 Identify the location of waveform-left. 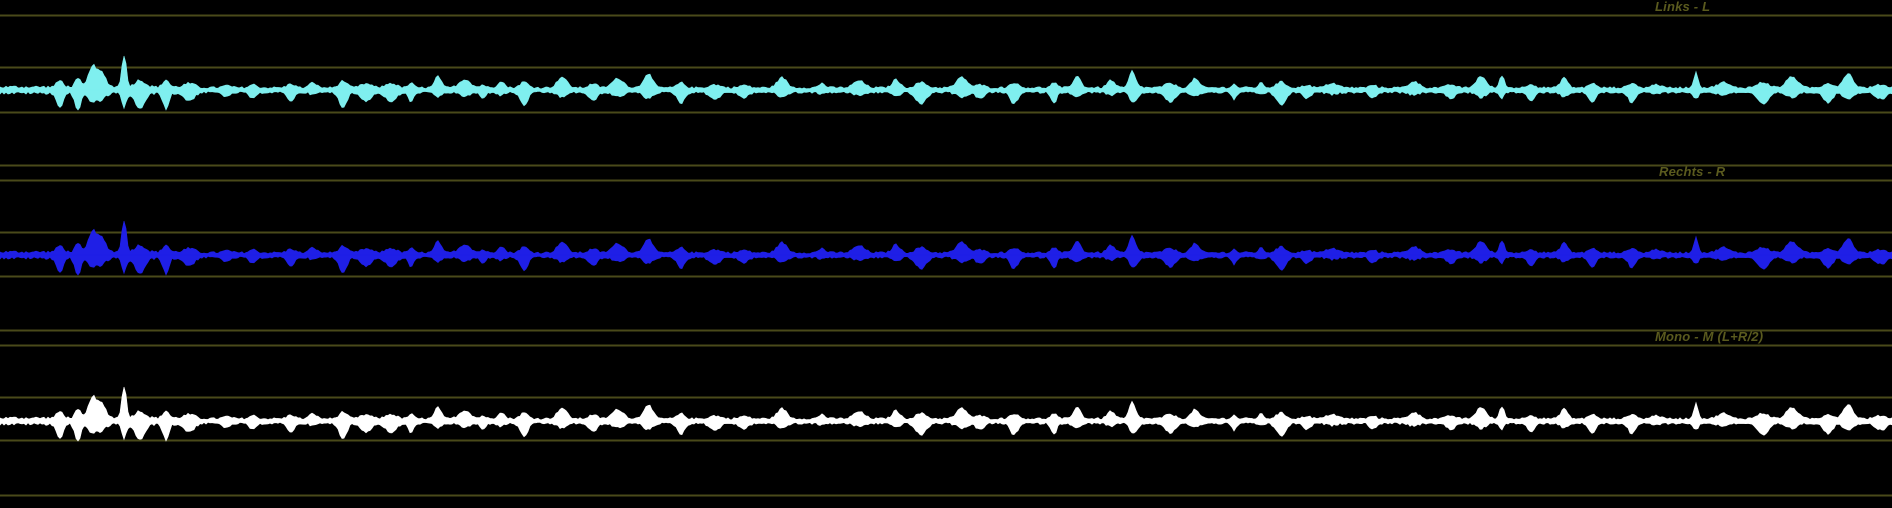
(946, 83).